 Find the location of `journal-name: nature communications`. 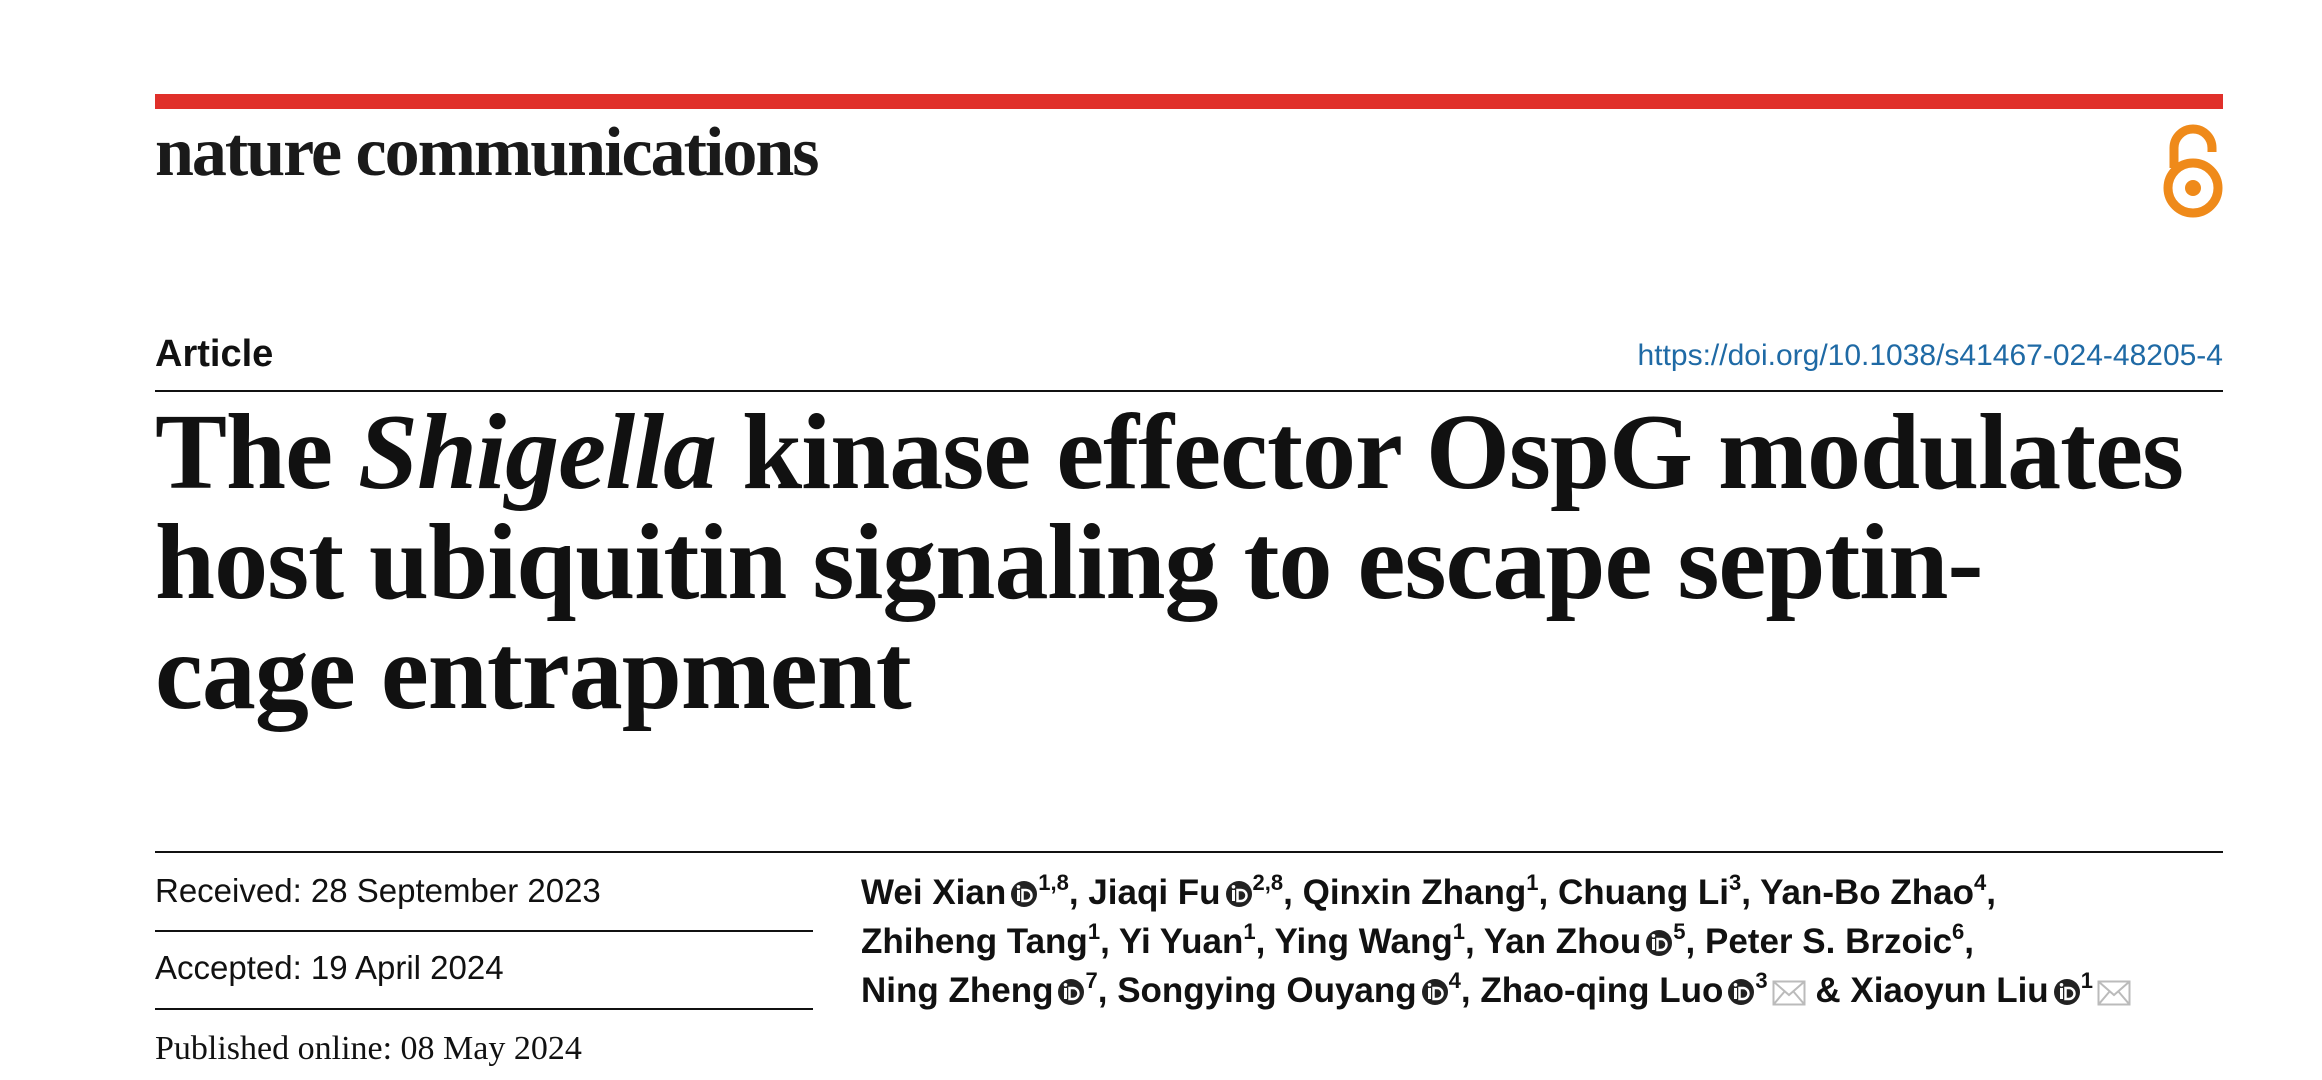

journal-name: nature communications is located at coordinates (487, 152).